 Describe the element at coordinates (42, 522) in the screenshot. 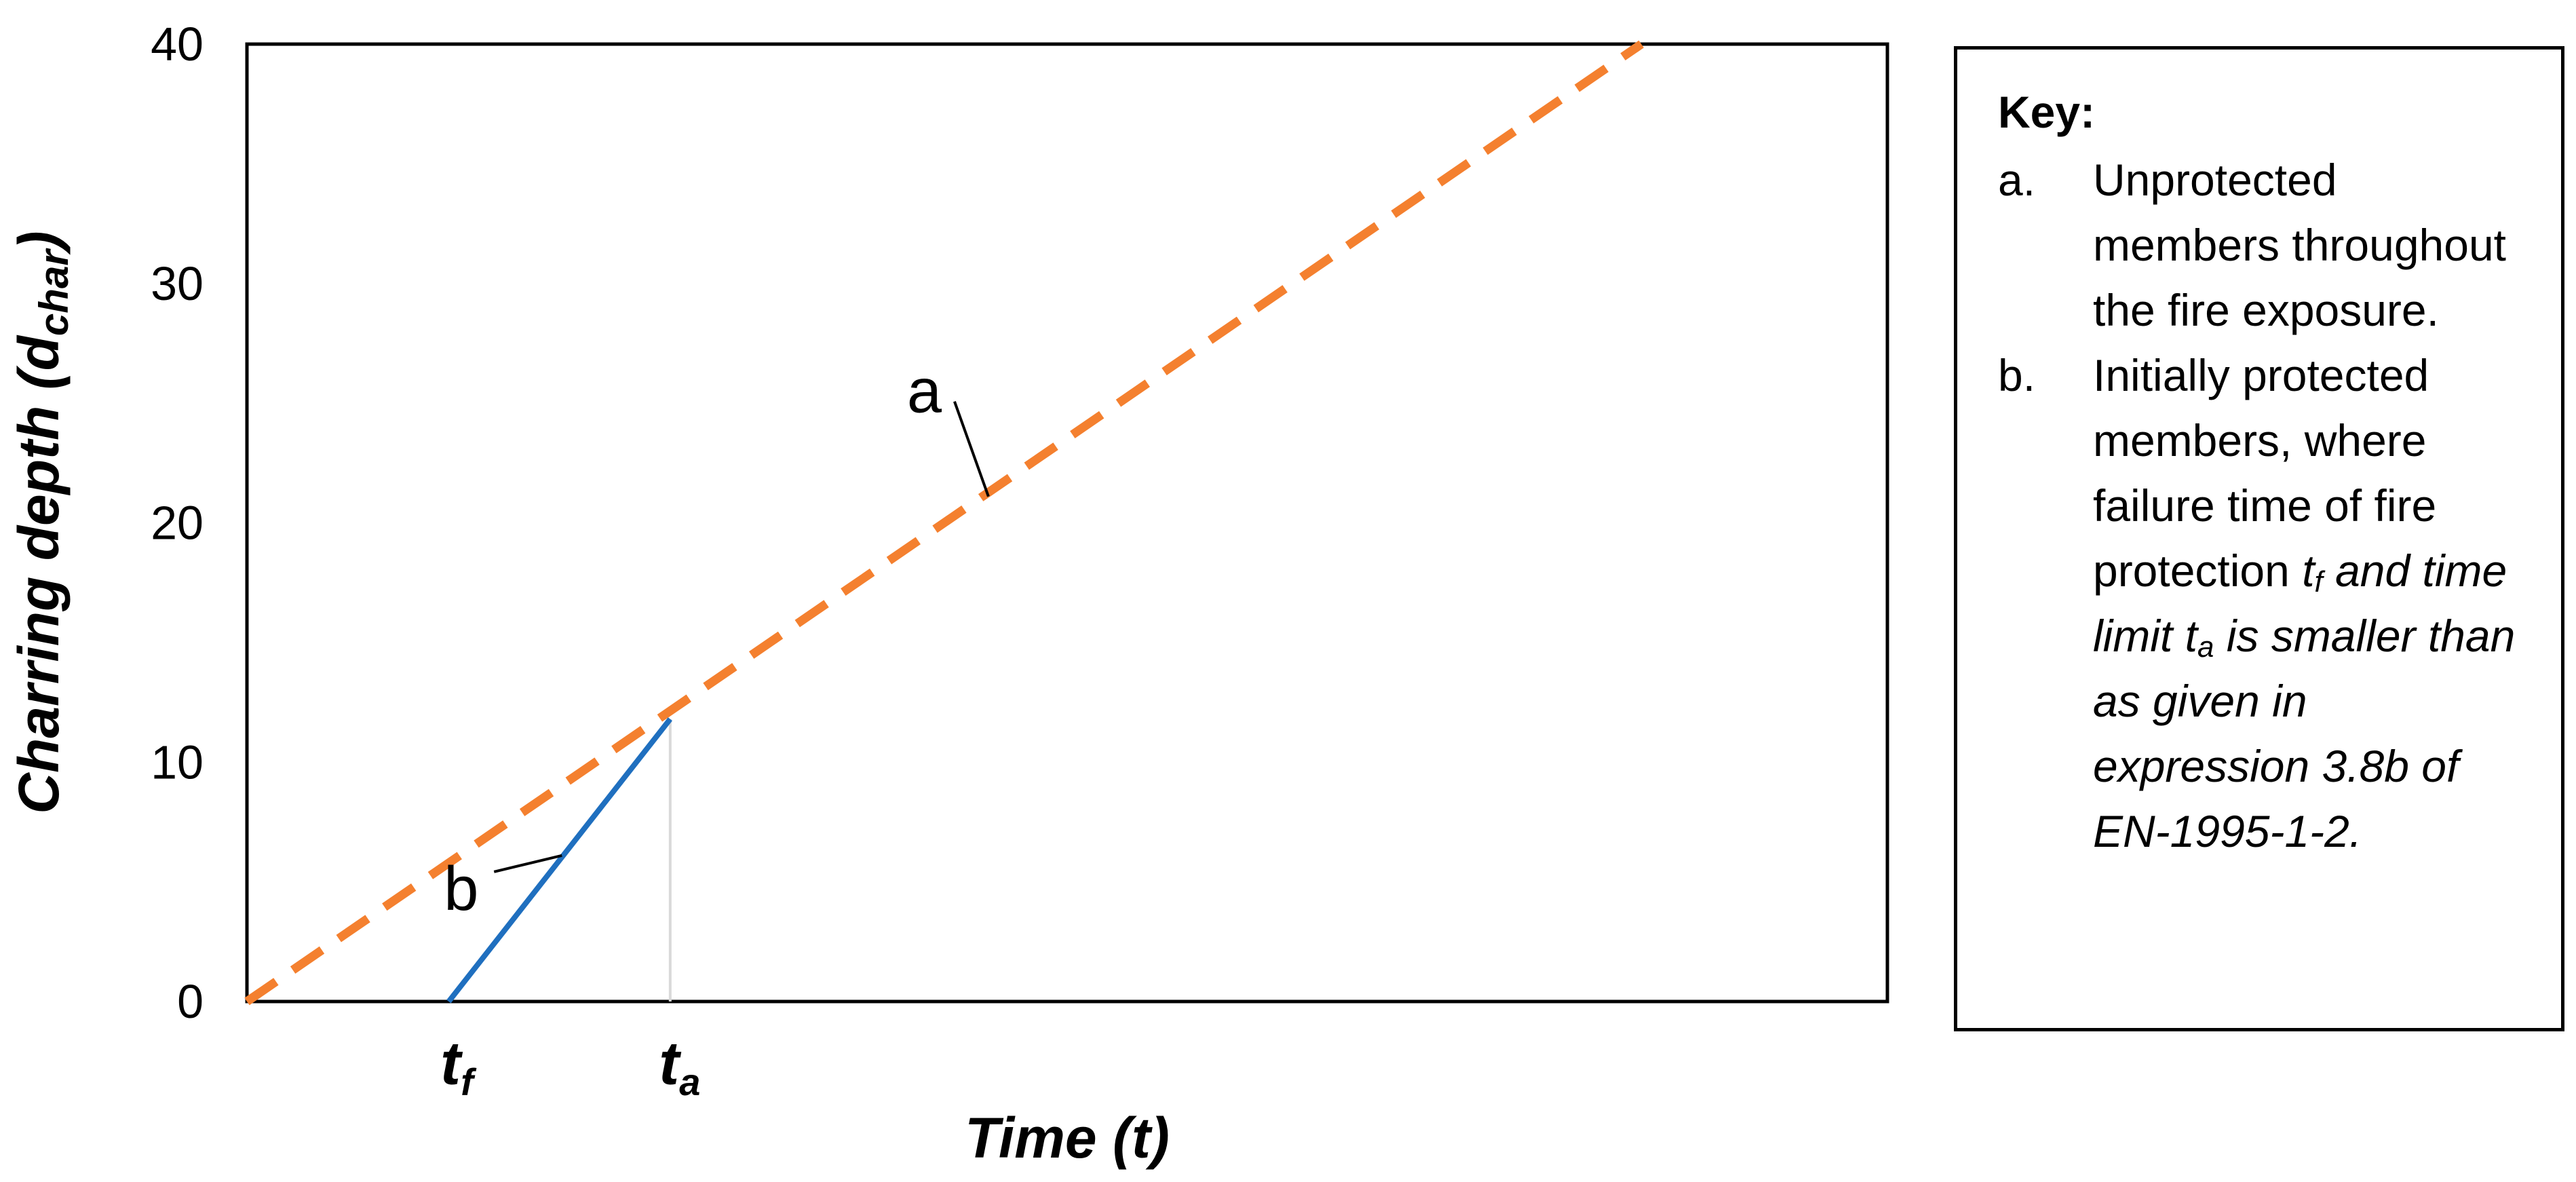

I see `y-axis-title: Charring depth (dchar)` at that location.